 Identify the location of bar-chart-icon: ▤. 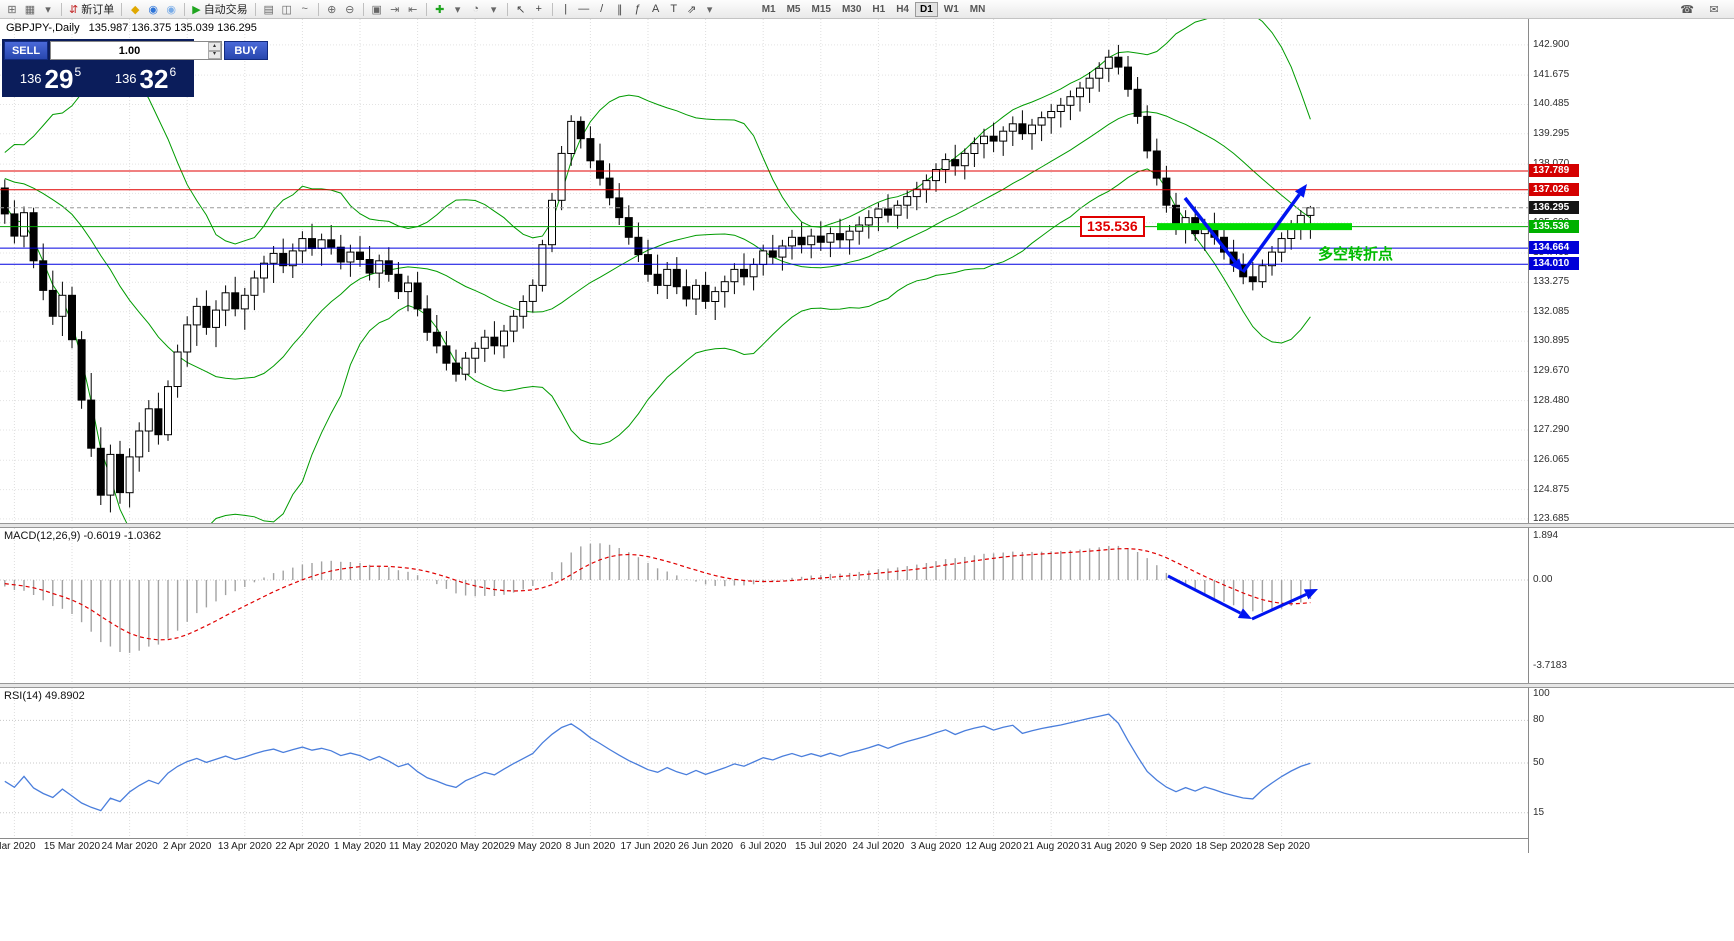
(269, 9).